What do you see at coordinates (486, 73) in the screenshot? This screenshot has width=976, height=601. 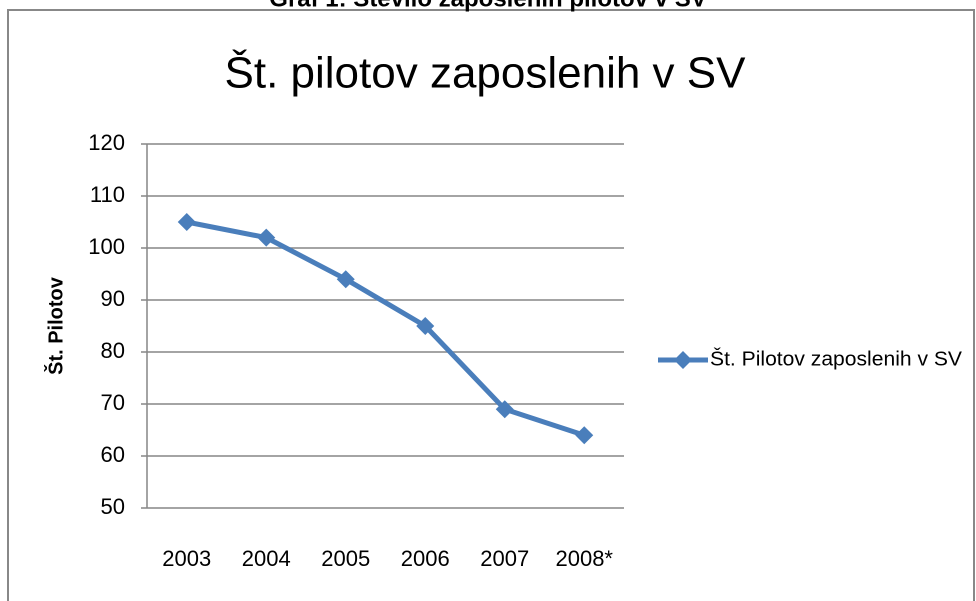 I see `chart-title: Št. pilotov zaposlenih v SV` at bounding box center [486, 73].